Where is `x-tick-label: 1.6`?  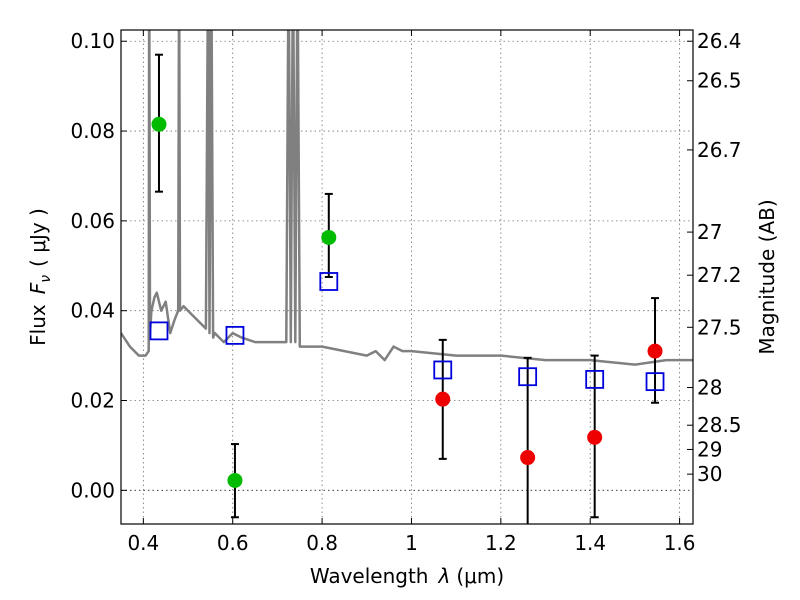
x-tick-label: 1.6 is located at coordinates (680, 543).